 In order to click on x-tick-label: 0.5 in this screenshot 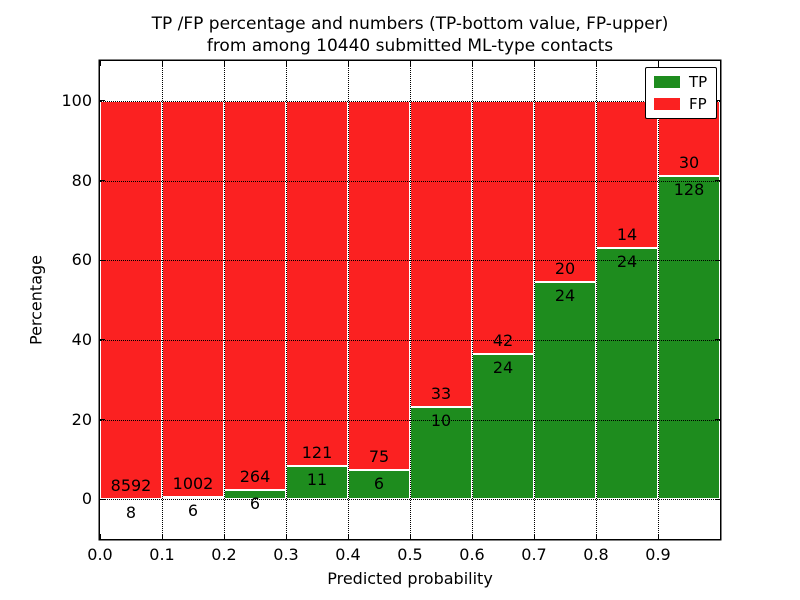, I will do `click(410, 554)`.